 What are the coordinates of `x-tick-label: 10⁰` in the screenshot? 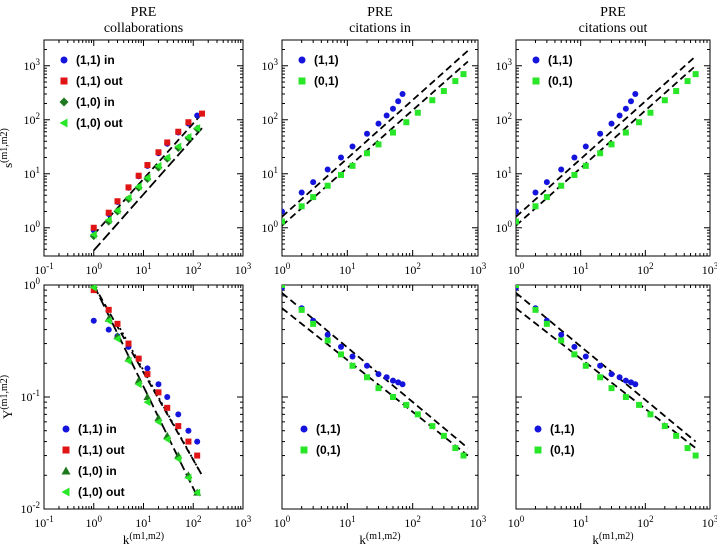 It's located at (516, 522).